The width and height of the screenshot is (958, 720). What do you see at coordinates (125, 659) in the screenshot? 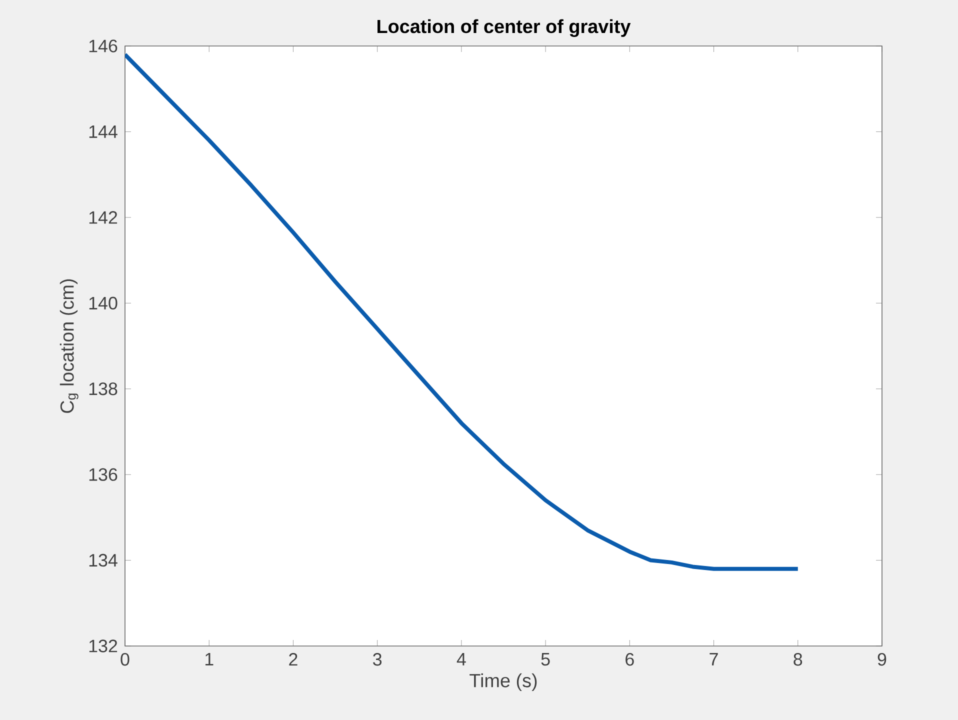
I see `x-tick-label: 0` at bounding box center [125, 659].